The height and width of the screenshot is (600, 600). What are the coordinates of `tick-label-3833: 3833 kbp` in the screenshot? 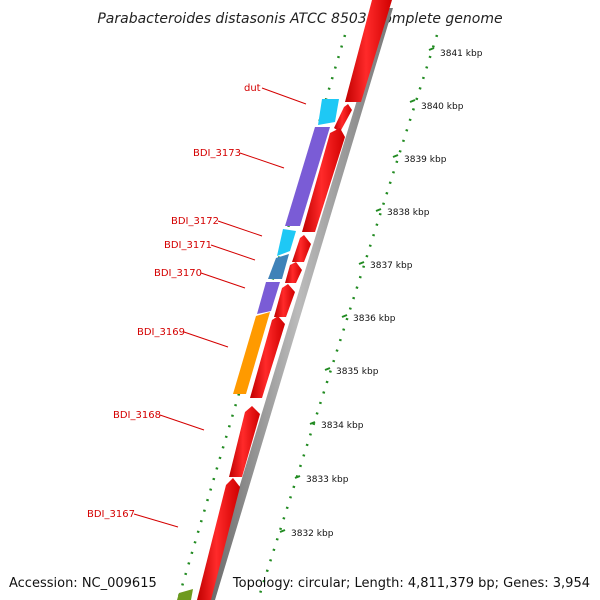 It's located at (327, 480).